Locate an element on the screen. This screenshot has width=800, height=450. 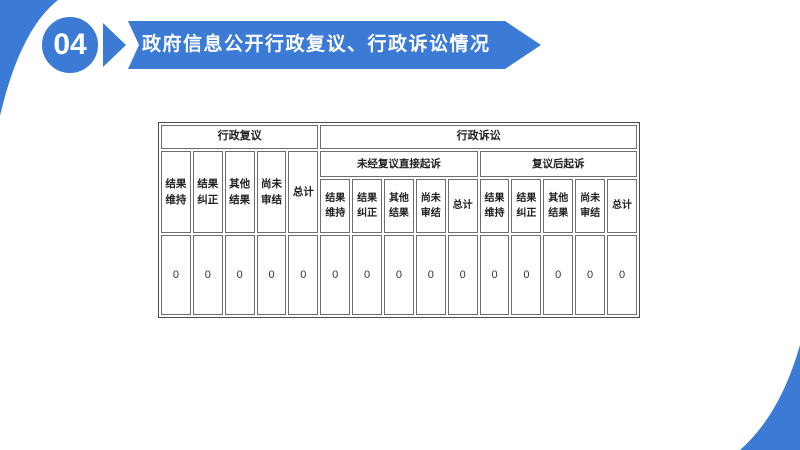
banner-ribbon-shape is located at coordinates (334, 45).